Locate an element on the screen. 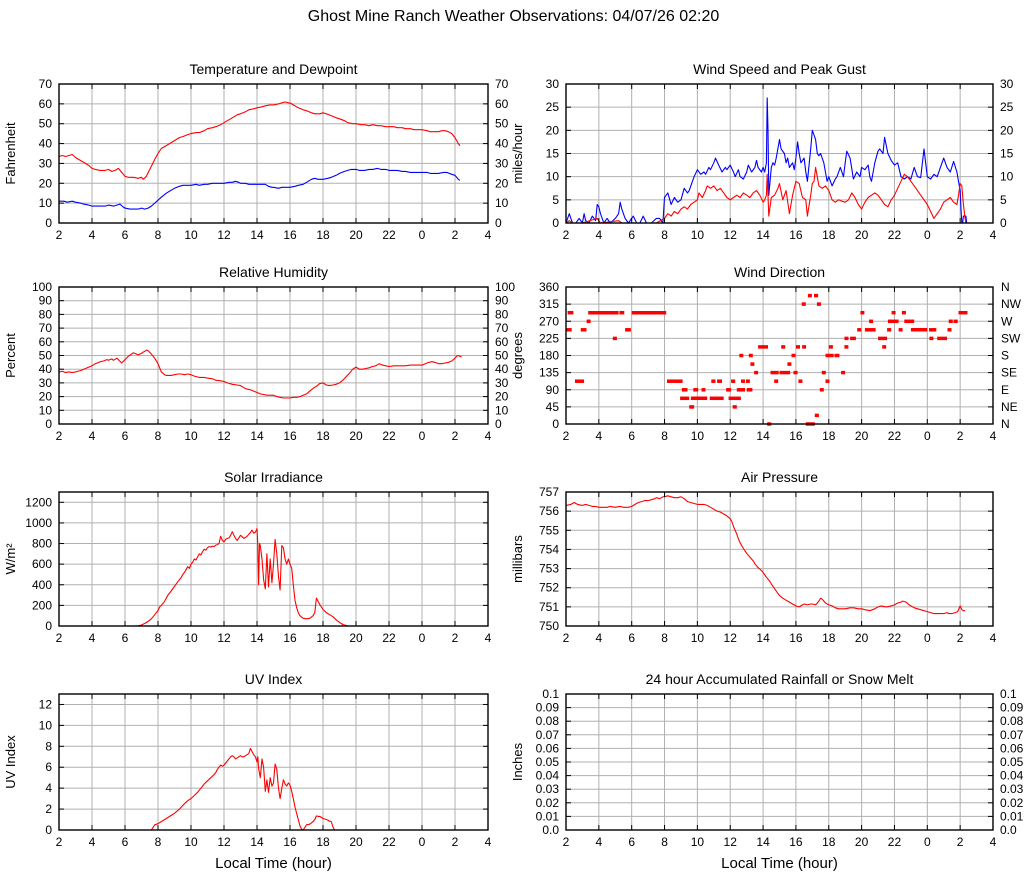 The width and height of the screenshot is (1027, 878). y-tick-labels: 0 2 4 6 8 10 12 is located at coordinates (46, 767).